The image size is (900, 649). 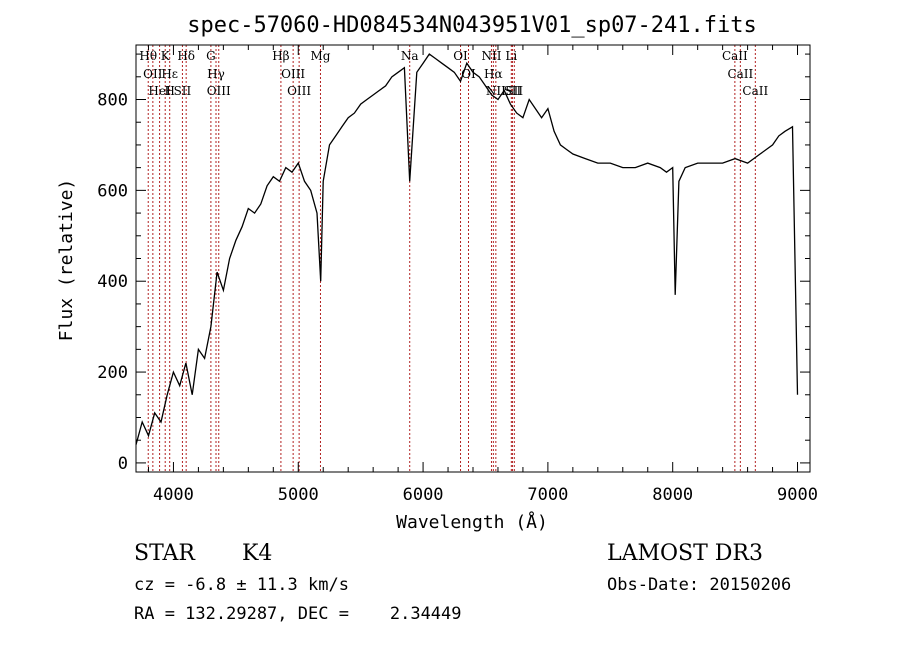 I want to click on spectral-line-label: Na, so click(x=410, y=56).